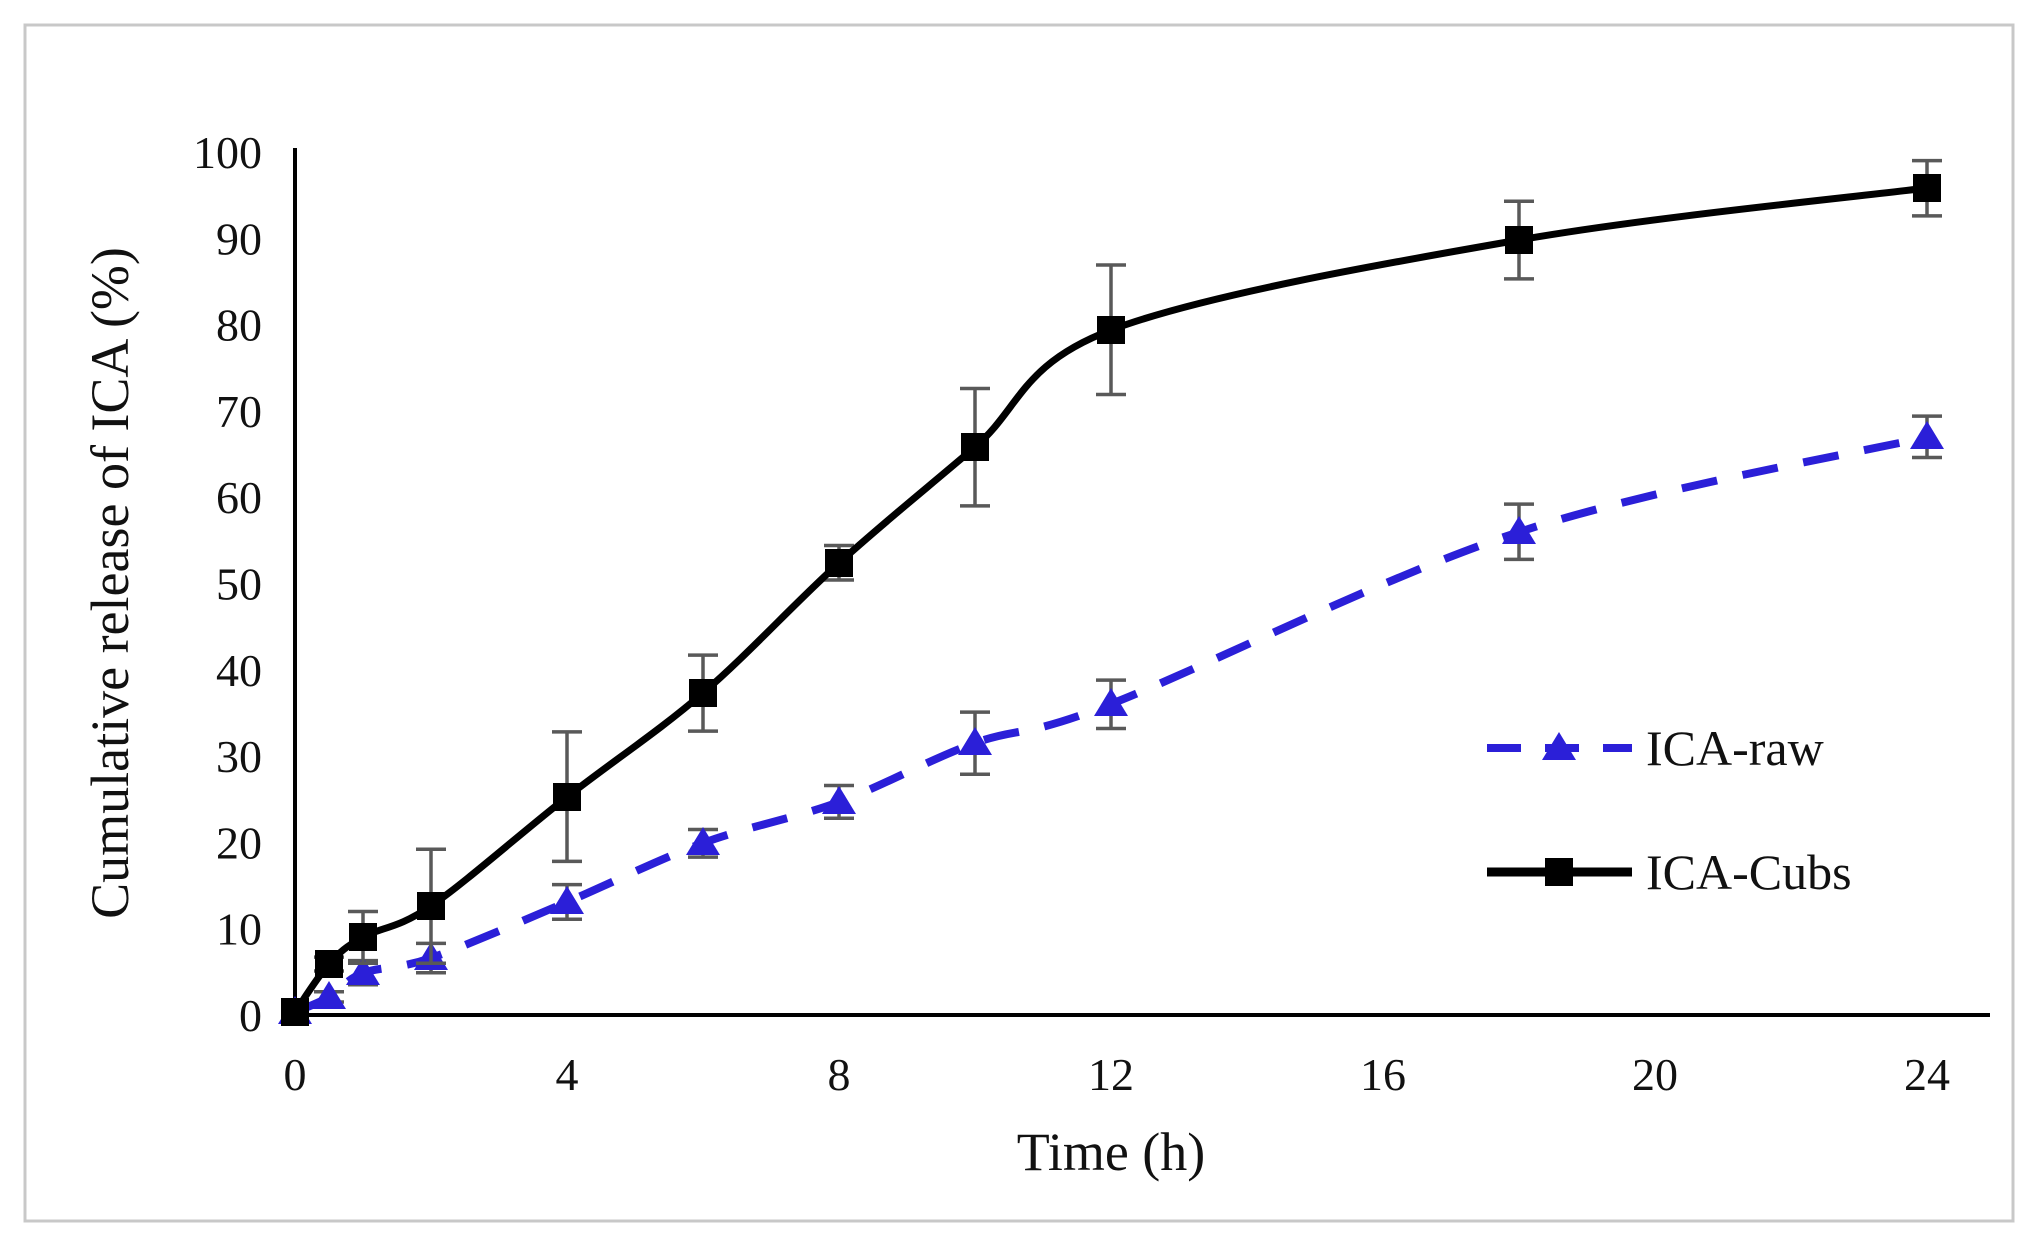 The width and height of the screenshot is (2032, 1239). I want to click on x-tick-labels: 0 4 8 12 16 20 24, so click(1117, 1074).